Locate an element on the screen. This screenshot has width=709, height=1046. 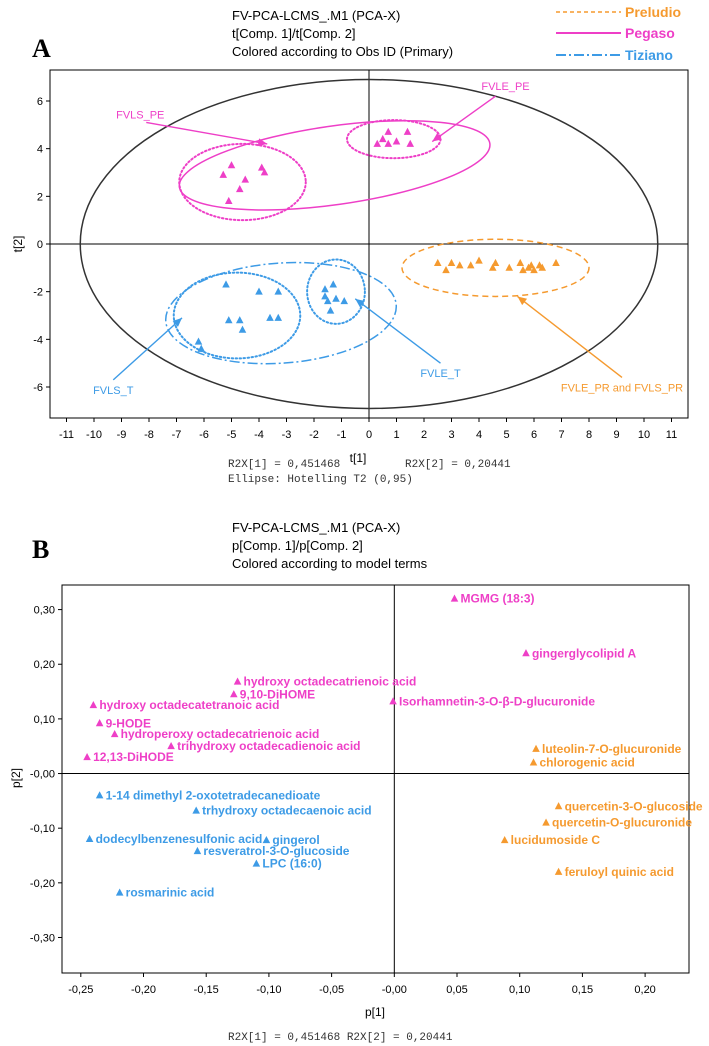
loading-label-gingerglycolipid-a: gingerglycolipid A is located at coordinates (584, 653).